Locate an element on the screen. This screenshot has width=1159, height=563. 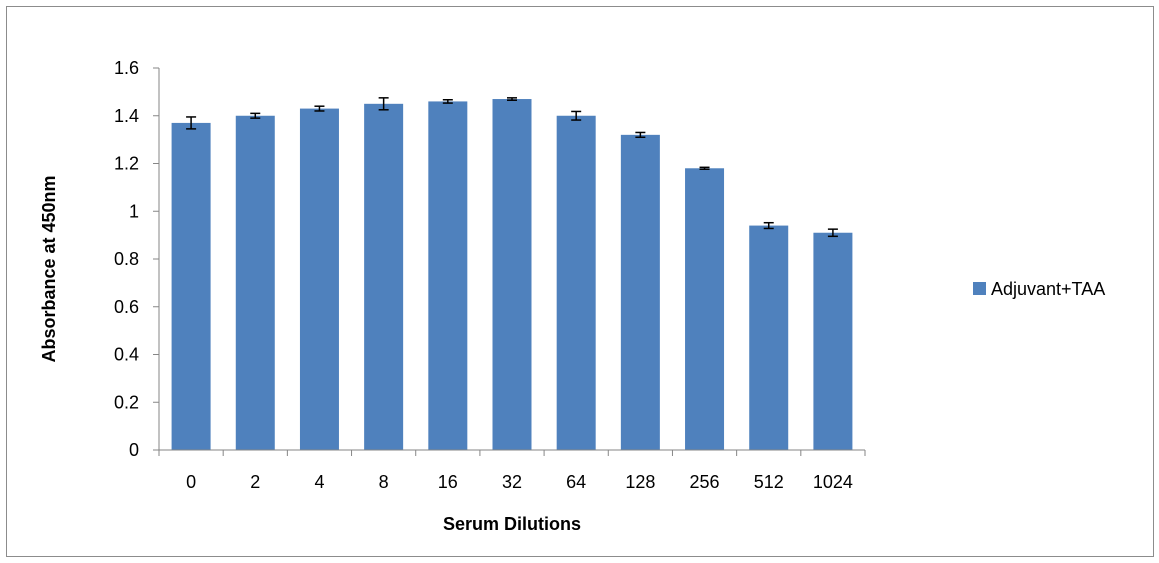
x-tick-label: 256 is located at coordinates (705, 482).